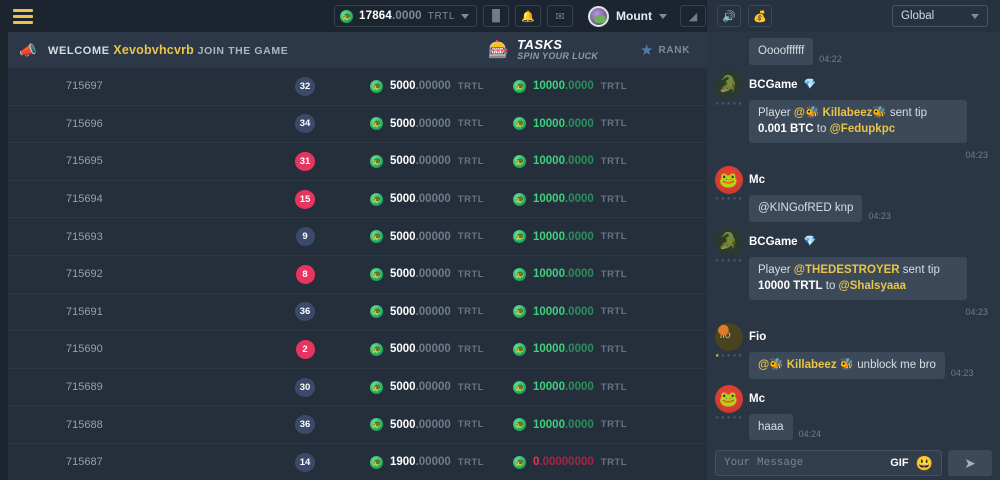 This screenshot has height=480, width=1000. I want to click on message-time: 04:23, so click(962, 372).